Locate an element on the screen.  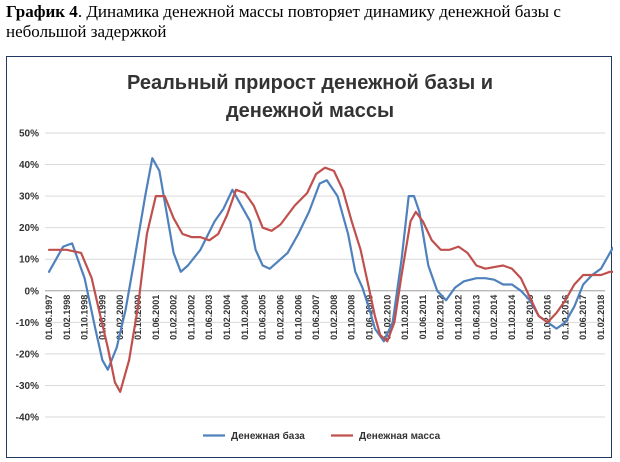
x-tick-label: 01.06.1997 is located at coordinates (49, 317).